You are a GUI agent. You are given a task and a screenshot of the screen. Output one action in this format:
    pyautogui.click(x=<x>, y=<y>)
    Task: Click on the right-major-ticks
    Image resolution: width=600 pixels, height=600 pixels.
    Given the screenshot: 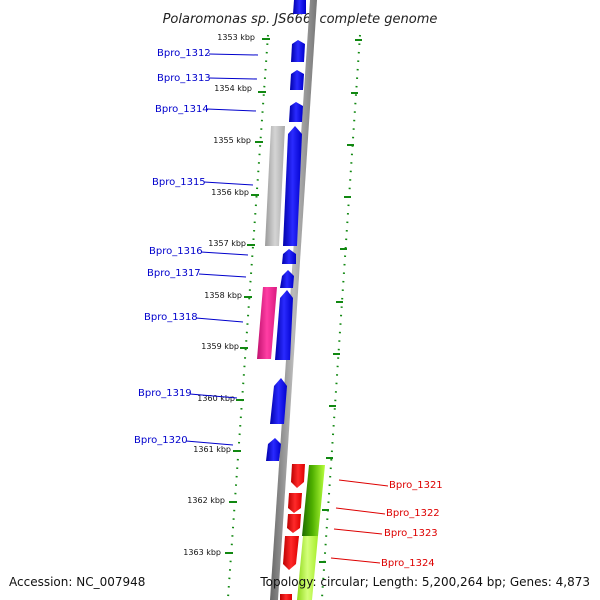 What is the action you would take?
    pyautogui.click(x=340, y=301)
    